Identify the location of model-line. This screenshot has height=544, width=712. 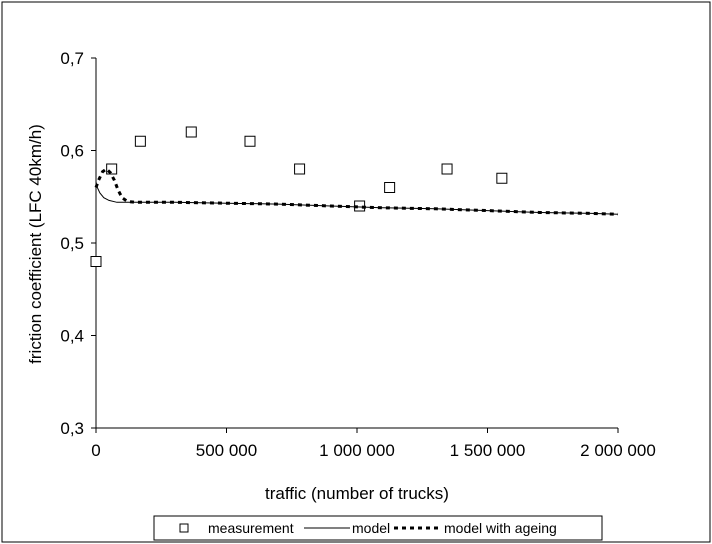
(357, 198).